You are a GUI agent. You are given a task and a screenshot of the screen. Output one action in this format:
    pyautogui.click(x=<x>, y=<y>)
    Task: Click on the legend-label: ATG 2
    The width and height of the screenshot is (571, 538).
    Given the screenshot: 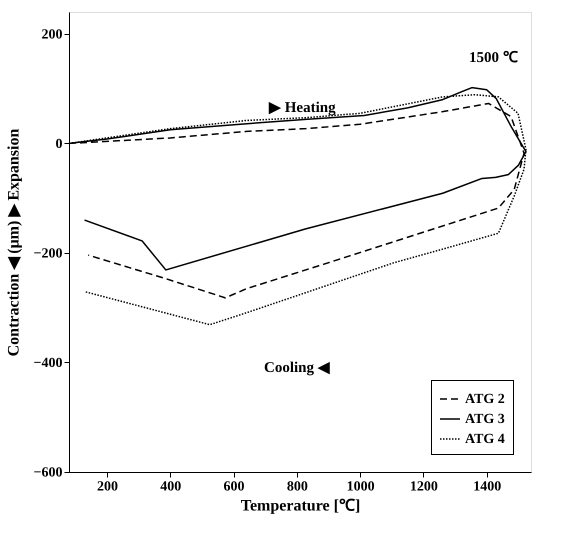 What is the action you would take?
    pyautogui.click(x=485, y=399)
    